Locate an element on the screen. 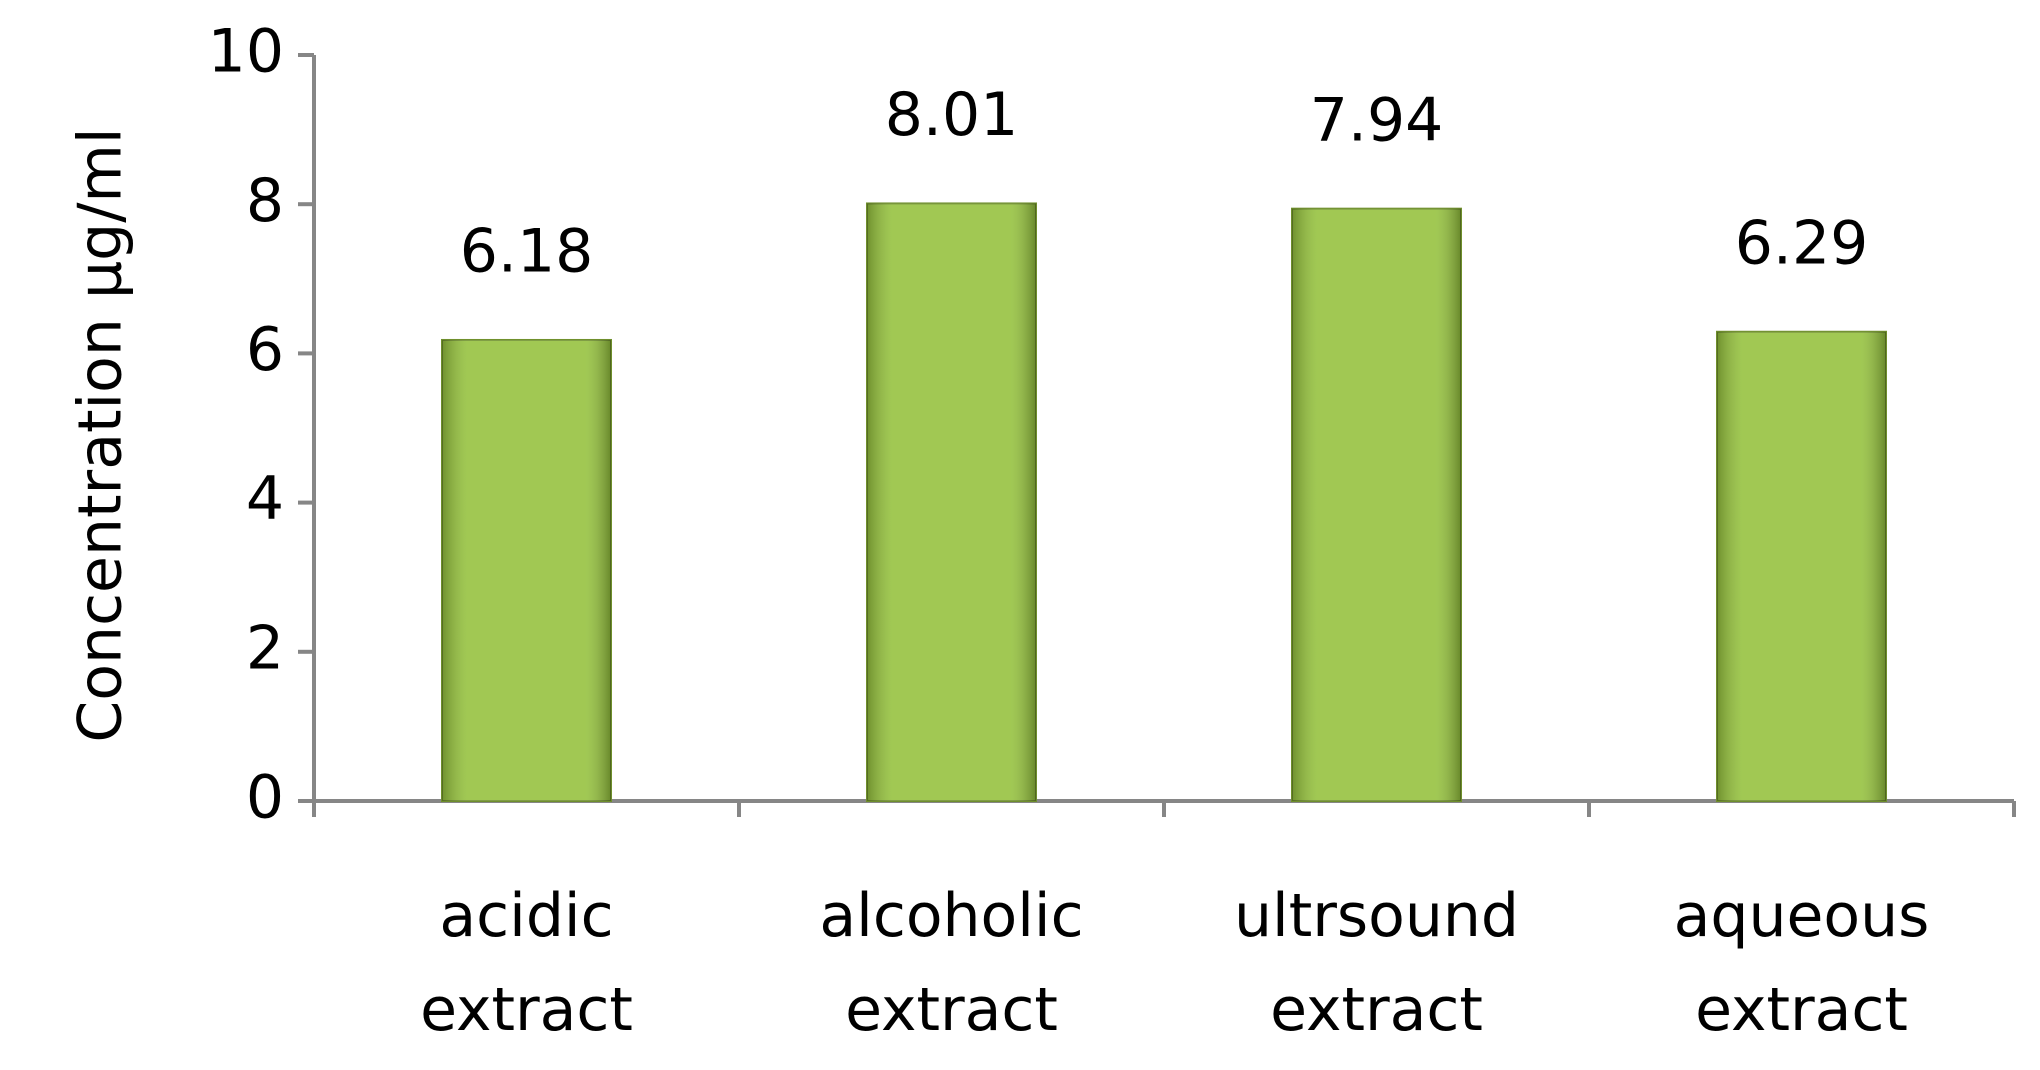 Image resolution: width=2040 pixels, height=1070 pixels. value-label: 6.29 is located at coordinates (1802, 243).